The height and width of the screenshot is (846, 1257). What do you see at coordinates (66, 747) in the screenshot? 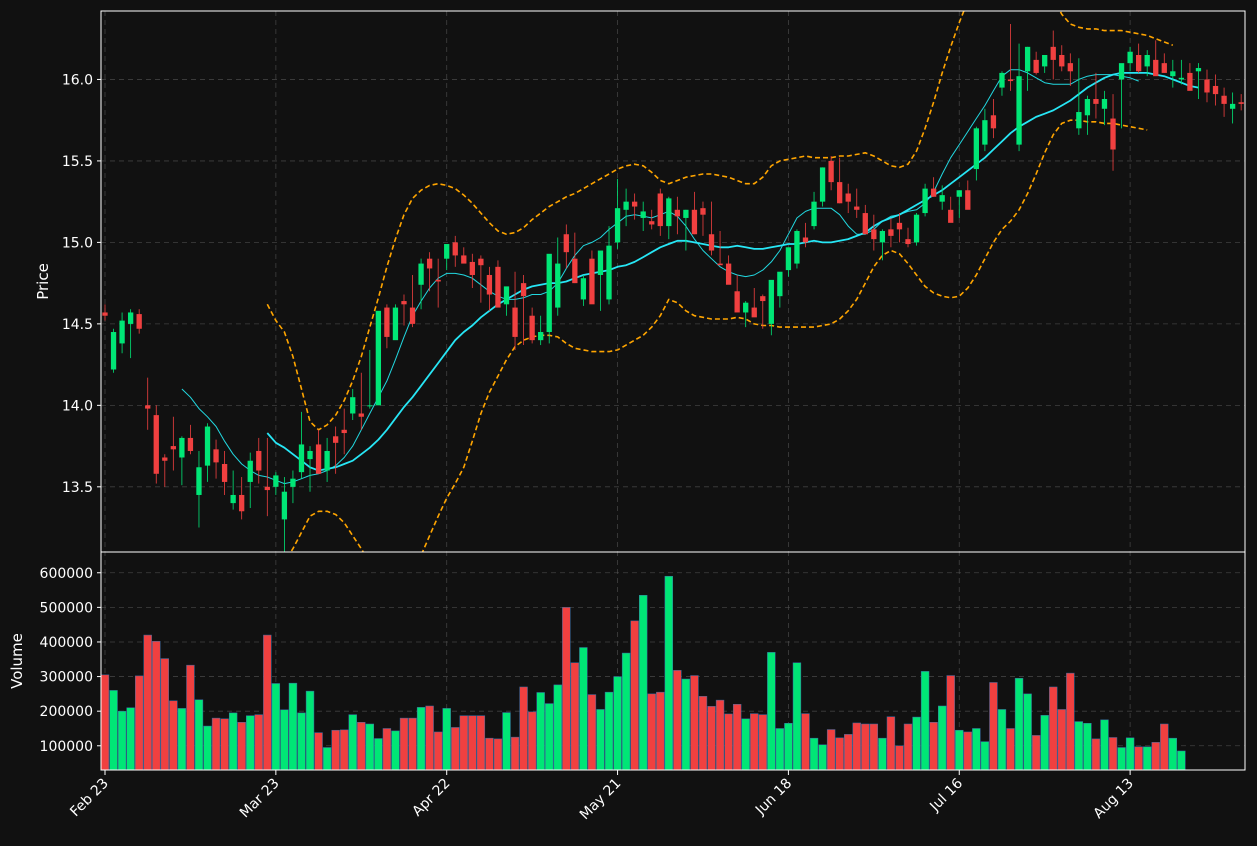
I see `volume-tick-label: 100000` at bounding box center [66, 747].